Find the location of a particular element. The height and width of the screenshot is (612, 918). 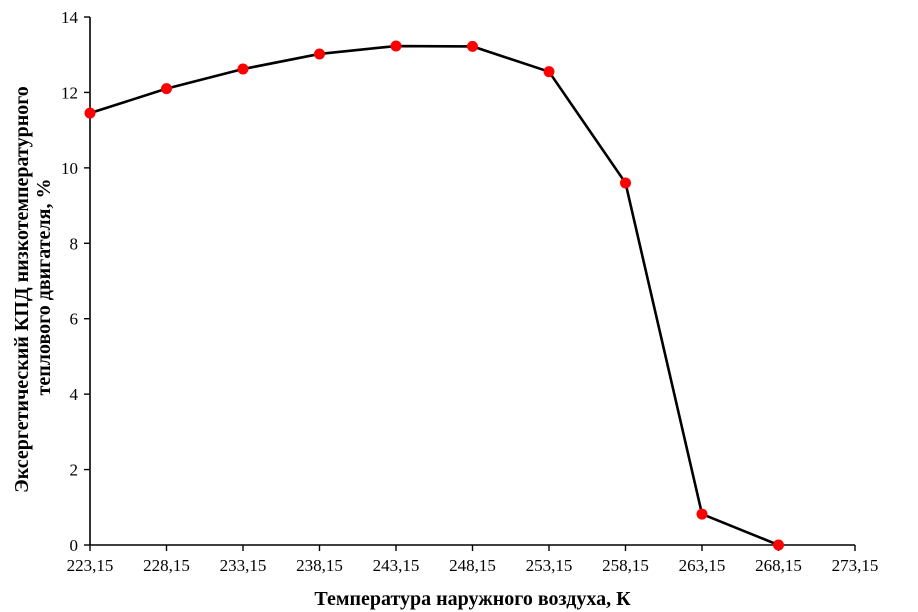

y-tick-label: 12 is located at coordinates (69, 92).